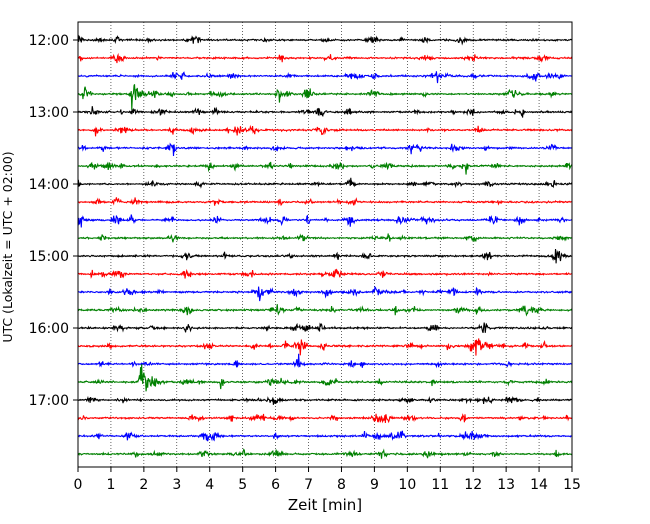 This screenshot has width=650, height=524. I want to click on y-tick-label: 13:00, so click(49, 113).